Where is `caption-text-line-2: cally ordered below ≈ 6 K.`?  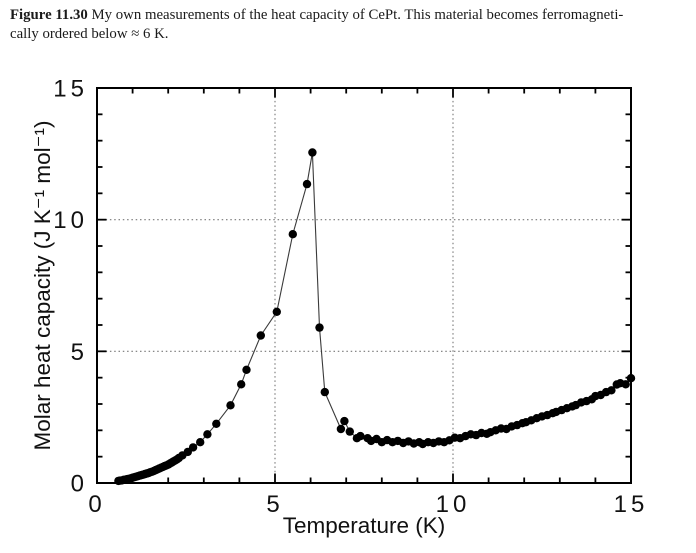 caption-text-line-2: cally ordered below ≈ 6 K. is located at coordinates (89, 33).